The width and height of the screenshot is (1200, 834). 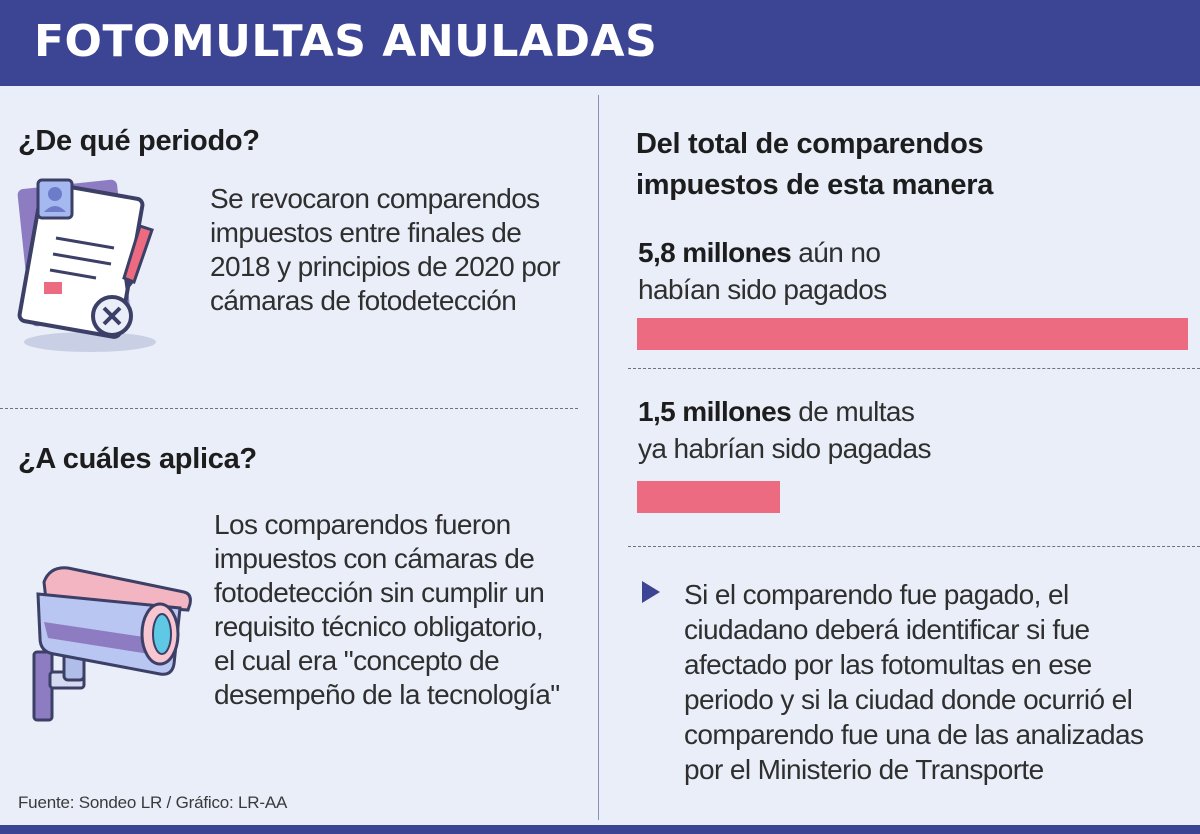 What do you see at coordinates (374, 558) in the screenshot?
I see `scope-line: impuestos con cámaras de` at bounding box center [374, 558].